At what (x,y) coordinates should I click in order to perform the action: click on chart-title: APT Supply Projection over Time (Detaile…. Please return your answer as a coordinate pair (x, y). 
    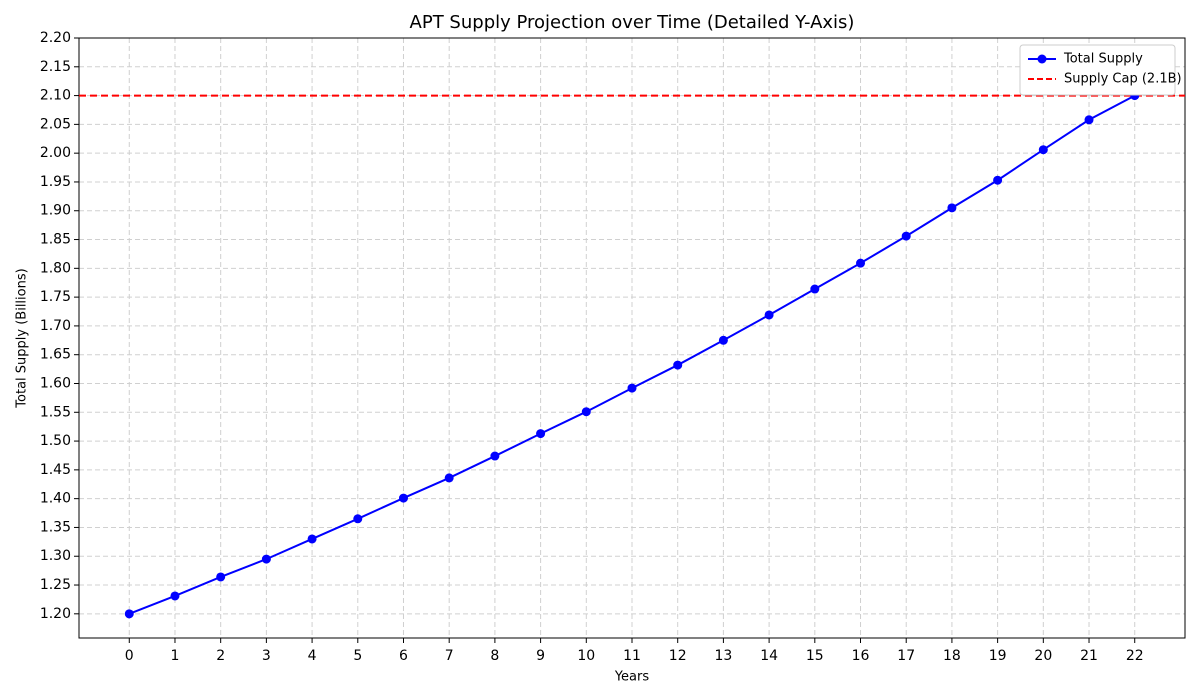
    Looking at the image, I should click on (632, 22).